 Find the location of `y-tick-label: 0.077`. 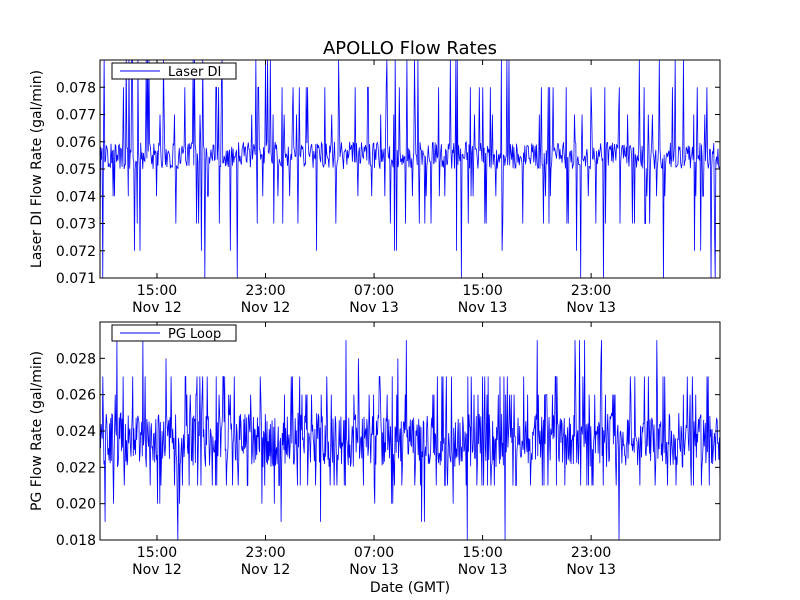

y-tick-label: 0.077 is located at coordinates (76, 116).